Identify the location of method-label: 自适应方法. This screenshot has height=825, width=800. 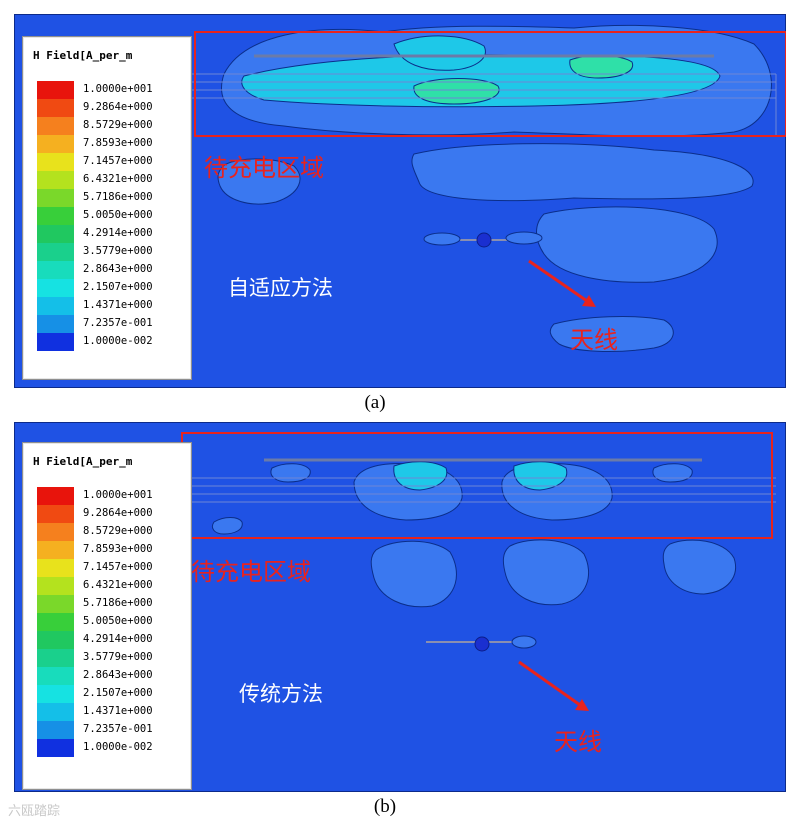
(280, 288).